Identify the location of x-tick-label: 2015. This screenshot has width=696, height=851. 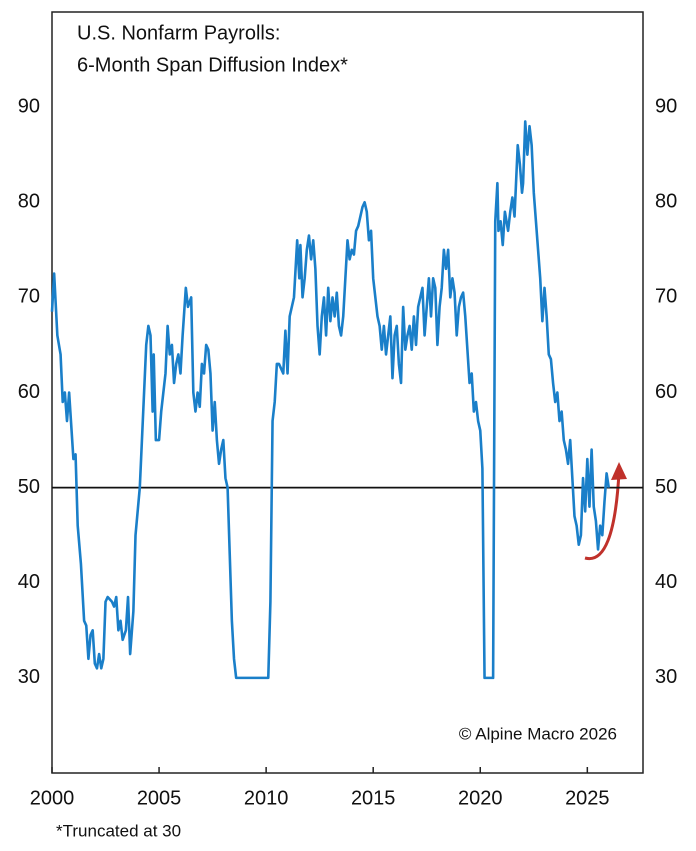
(373, 798).